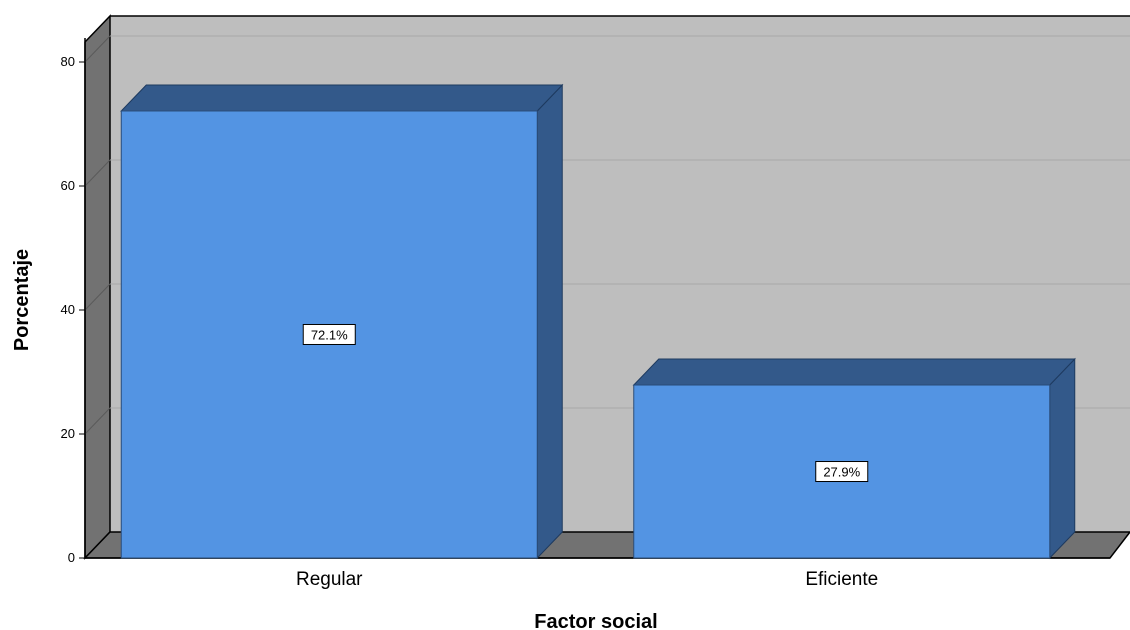 This screenshot has height=630, width=1130. I want to click on x-tick-label: Regular, so click(329, 579).